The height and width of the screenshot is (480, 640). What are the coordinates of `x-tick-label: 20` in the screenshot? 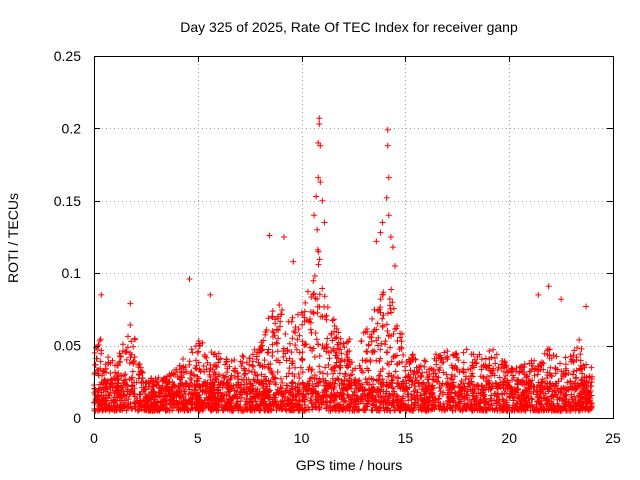 It's located at (509, 438).